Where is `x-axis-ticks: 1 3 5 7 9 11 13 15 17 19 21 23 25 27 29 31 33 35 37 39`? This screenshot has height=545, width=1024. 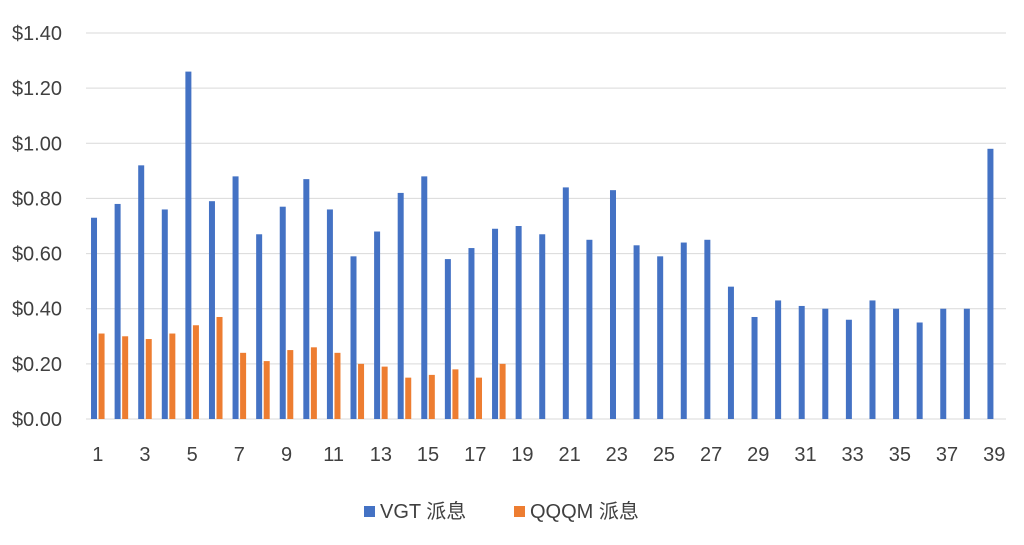
x-axis-ticks: 1 3 5 7 9 11 13 15 17 19 21 23 25 27 29 31 33 35 37 39 is located at coordinates (548, 455).